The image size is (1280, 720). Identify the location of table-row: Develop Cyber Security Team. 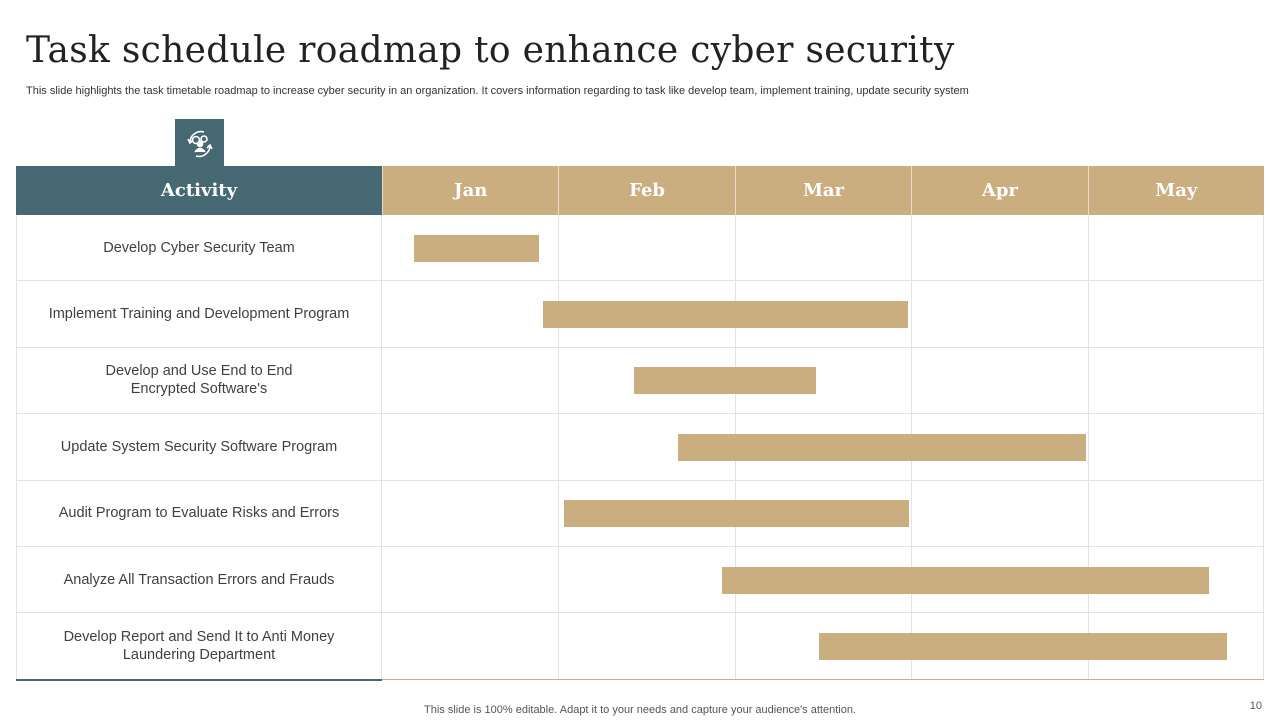
(640, 248).